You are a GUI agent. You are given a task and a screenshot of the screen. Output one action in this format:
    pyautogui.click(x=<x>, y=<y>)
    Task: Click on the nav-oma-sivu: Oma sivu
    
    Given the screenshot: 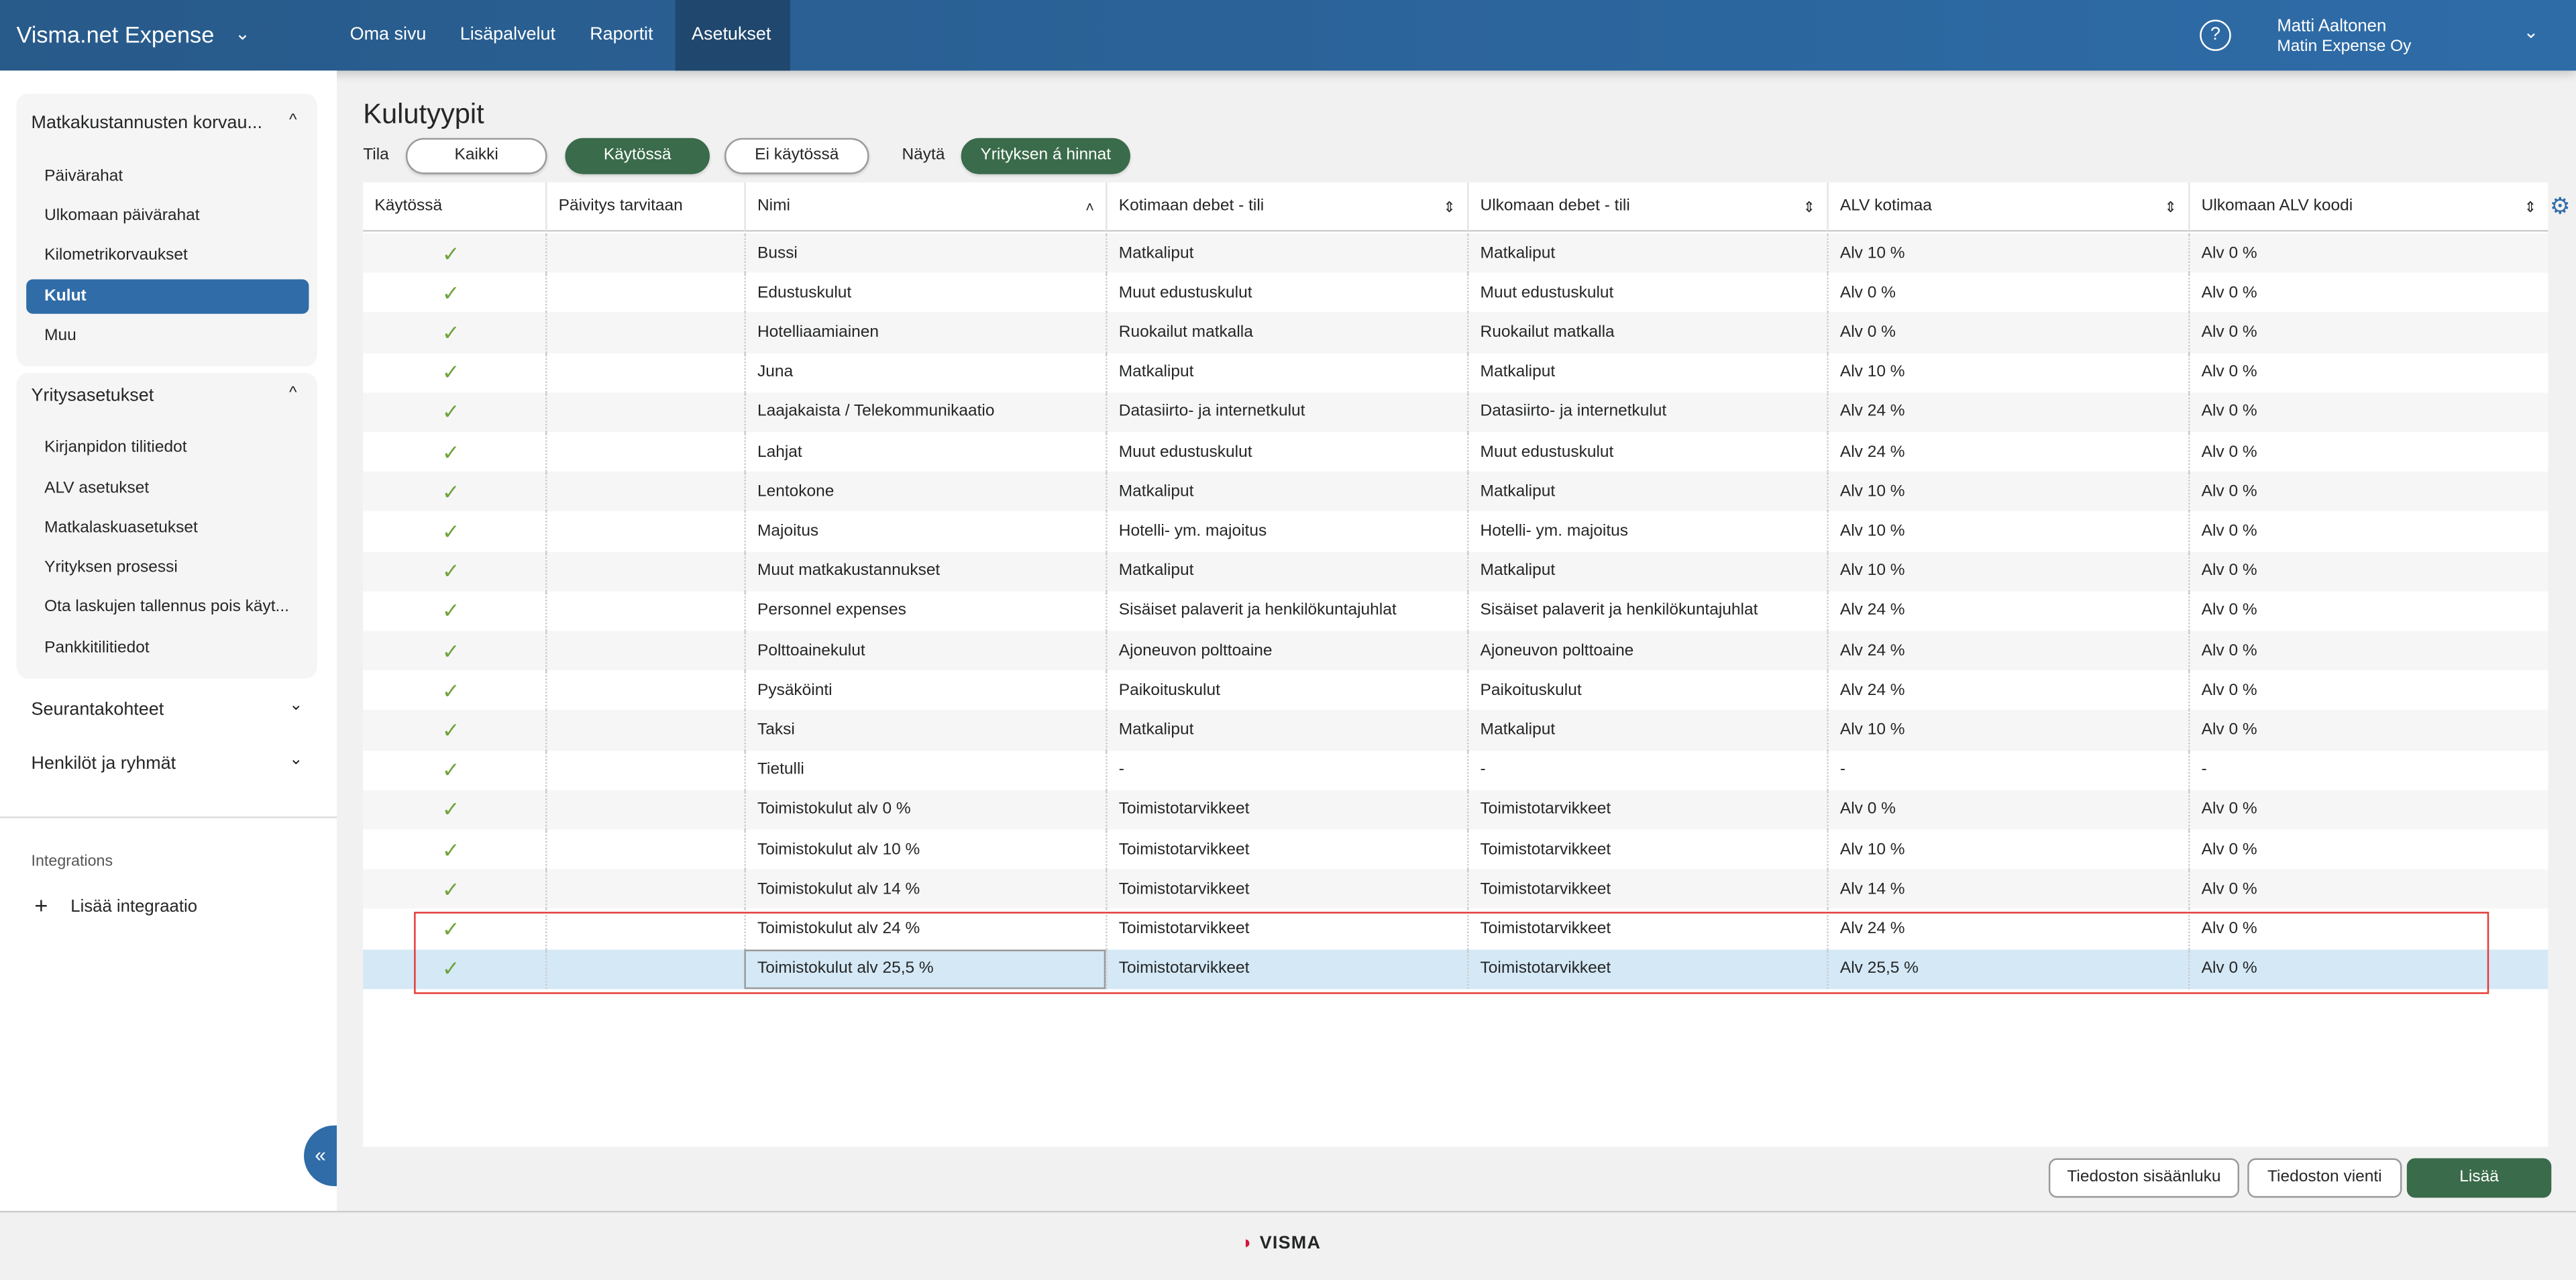 What is the action you would take?
    pyautogui.click(x=388, y=35)
    